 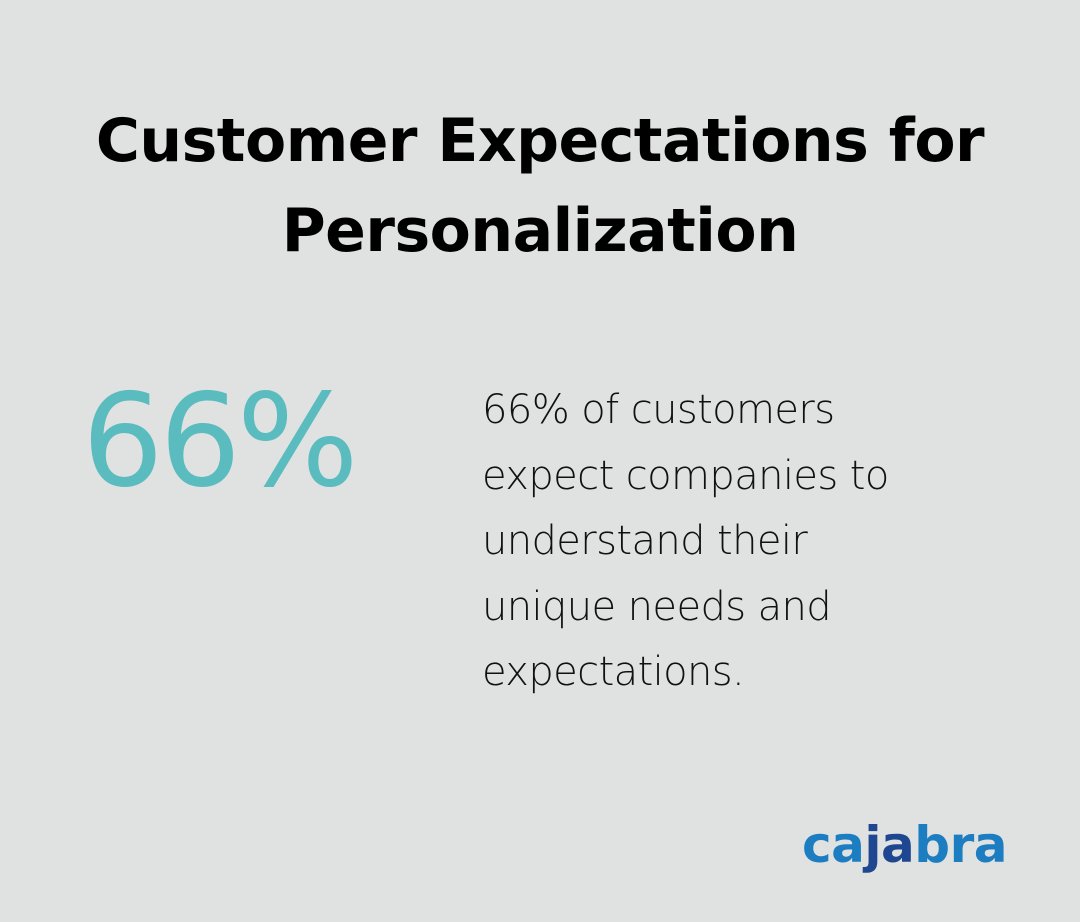 I want to click on stat-value: 66%, so click(x=220, y=441).